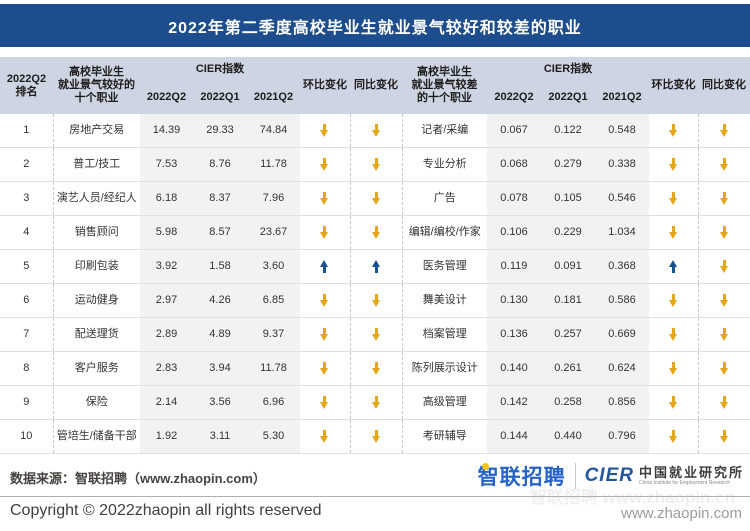  I want to click on table-row: 7 配送理货 2.89 4.89 9.37 档案管理 0.136 0.257 0.669, so click(375, 334).